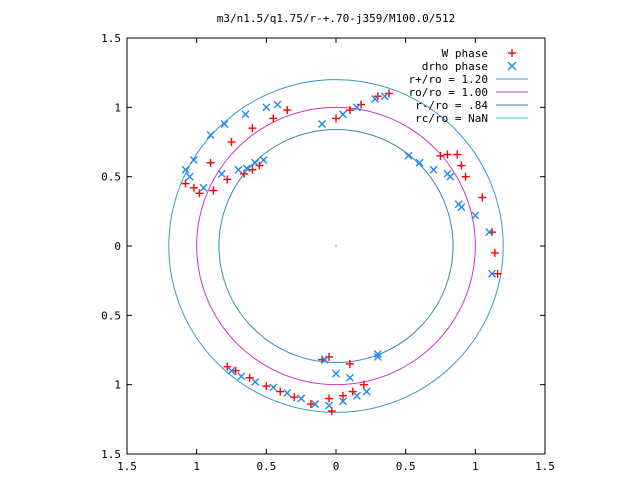 This screenshot has height=480, width=640. What do you see at coordinates (448, 79) in the screenshot?
I see `legend-label: r+/ro = 1.20` at bounding box center [448, 79].